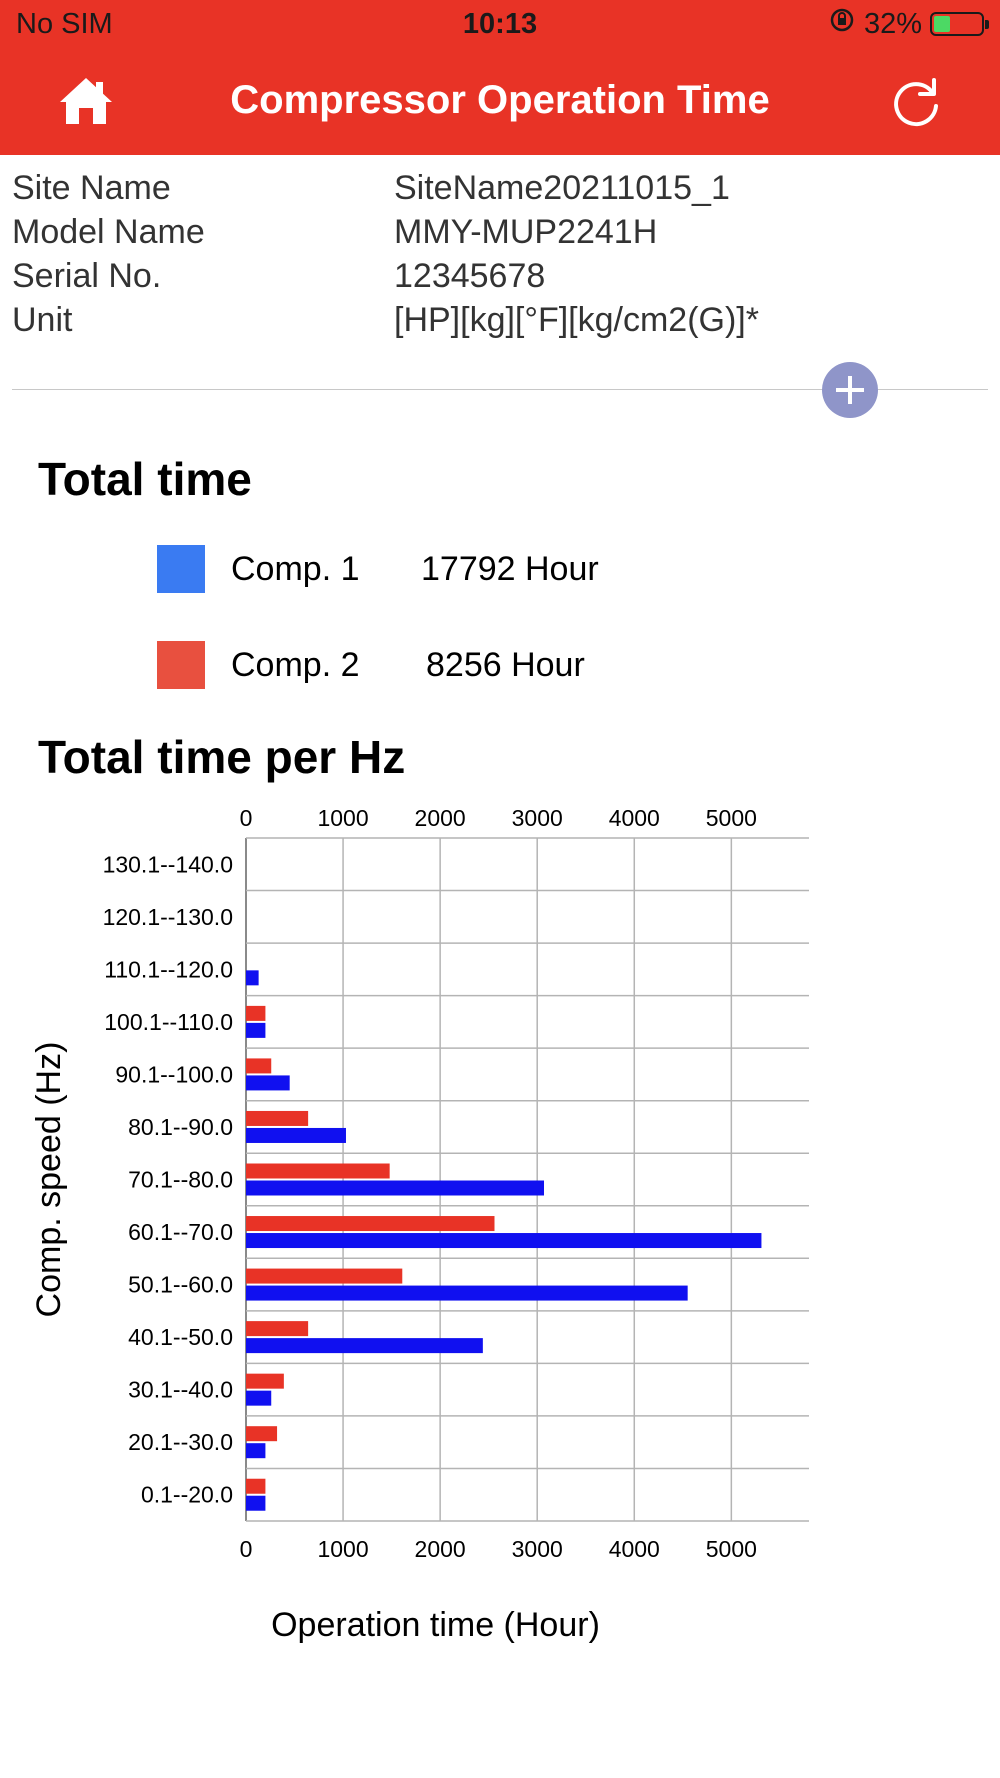 The width and height of the screenshot is (1000, 1778). Describe the element at coordinates (64, 24) in the screenshot. I see `carrier-label: No SIM` at that location.